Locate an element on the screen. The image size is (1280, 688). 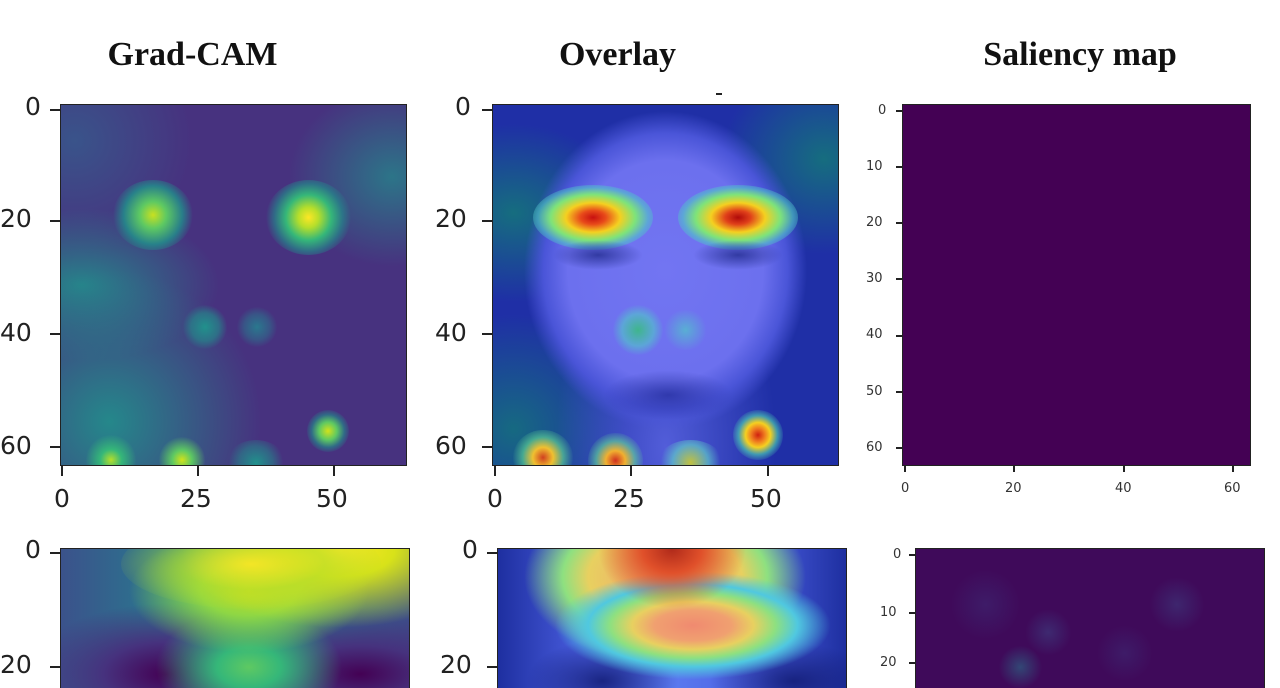
saliency-r2-ytick-20: 20 is located at coordinates (888, 662).